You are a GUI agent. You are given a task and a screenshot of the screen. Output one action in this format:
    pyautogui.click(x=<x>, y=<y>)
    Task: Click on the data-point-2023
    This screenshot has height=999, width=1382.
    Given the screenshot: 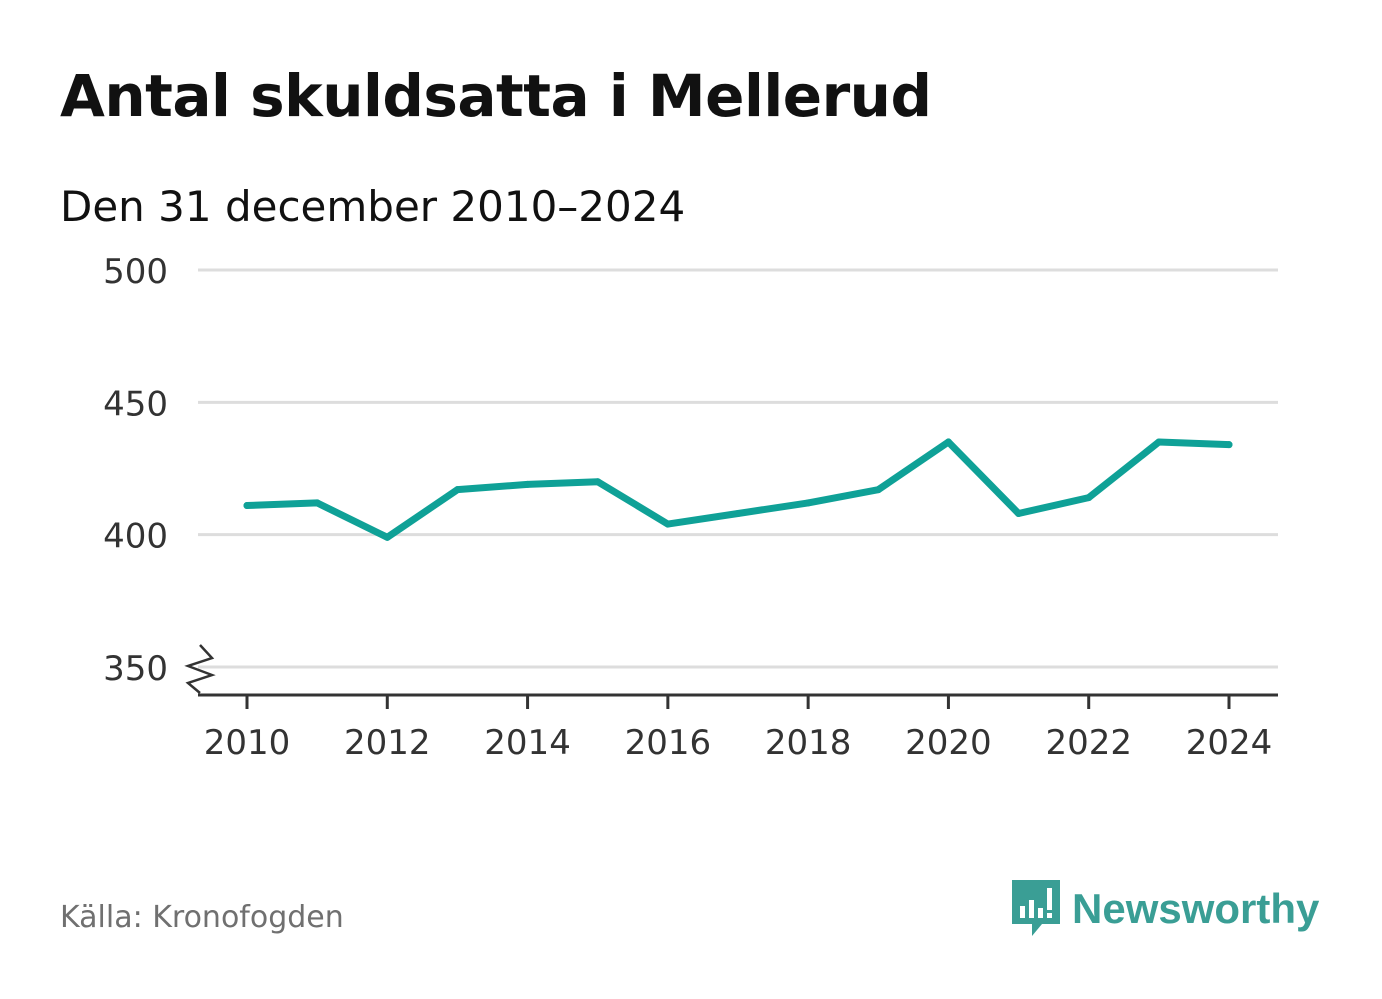 What is the action you would take?
    pyautogui.click(x=1159, y=442)
    